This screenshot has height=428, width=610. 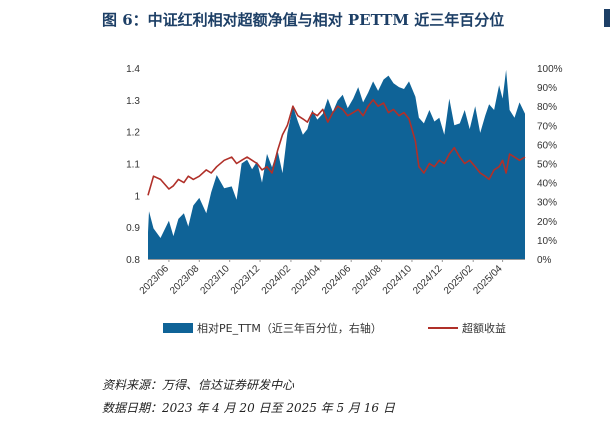 I want to click on x-tick-label: 2025/02, so click(x=459, y=280).